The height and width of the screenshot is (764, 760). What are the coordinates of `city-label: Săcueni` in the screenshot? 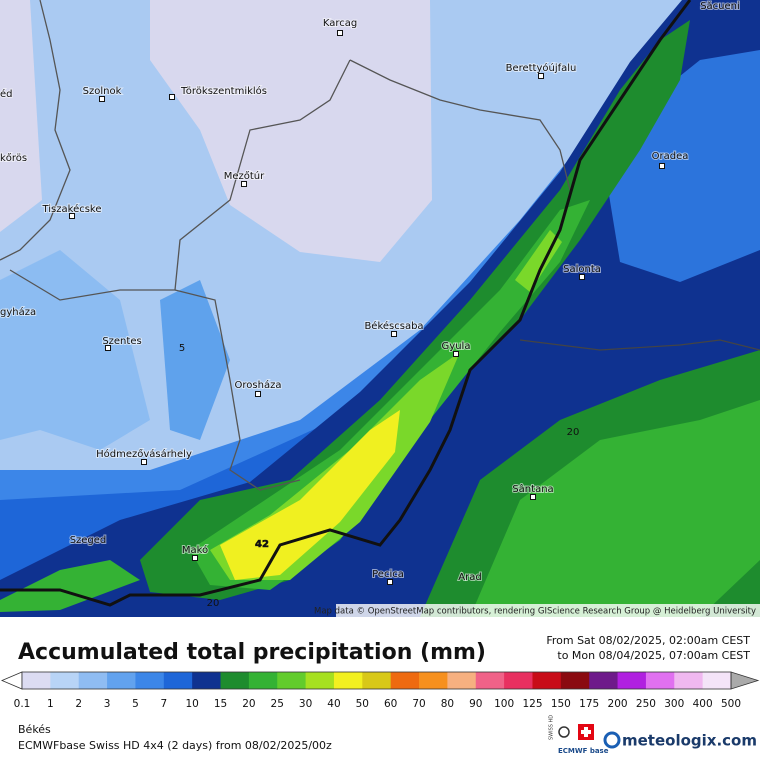 It's located at (720, 6).